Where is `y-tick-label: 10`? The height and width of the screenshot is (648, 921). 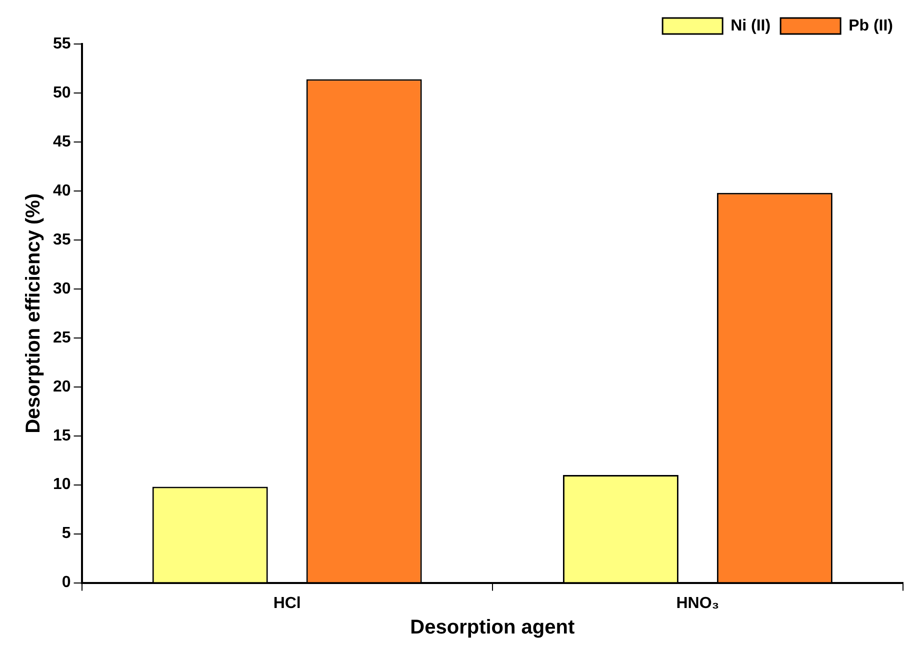 y-tick-label: 10 is located at coordinates (62, 485).